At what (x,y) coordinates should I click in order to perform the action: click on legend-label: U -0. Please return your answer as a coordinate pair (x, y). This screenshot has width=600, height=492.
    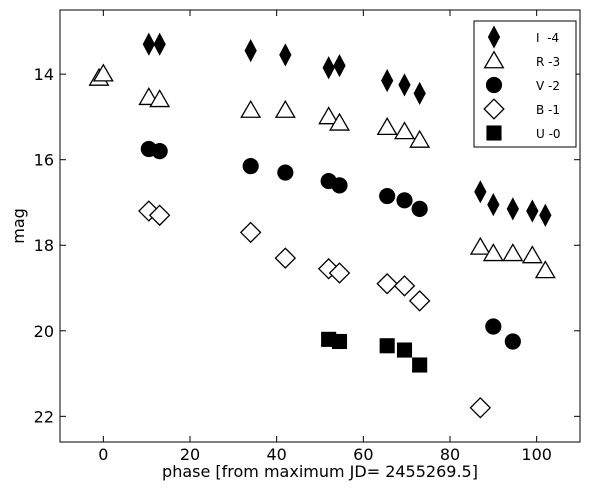
    Looking at the image, I should click on (548, 134).